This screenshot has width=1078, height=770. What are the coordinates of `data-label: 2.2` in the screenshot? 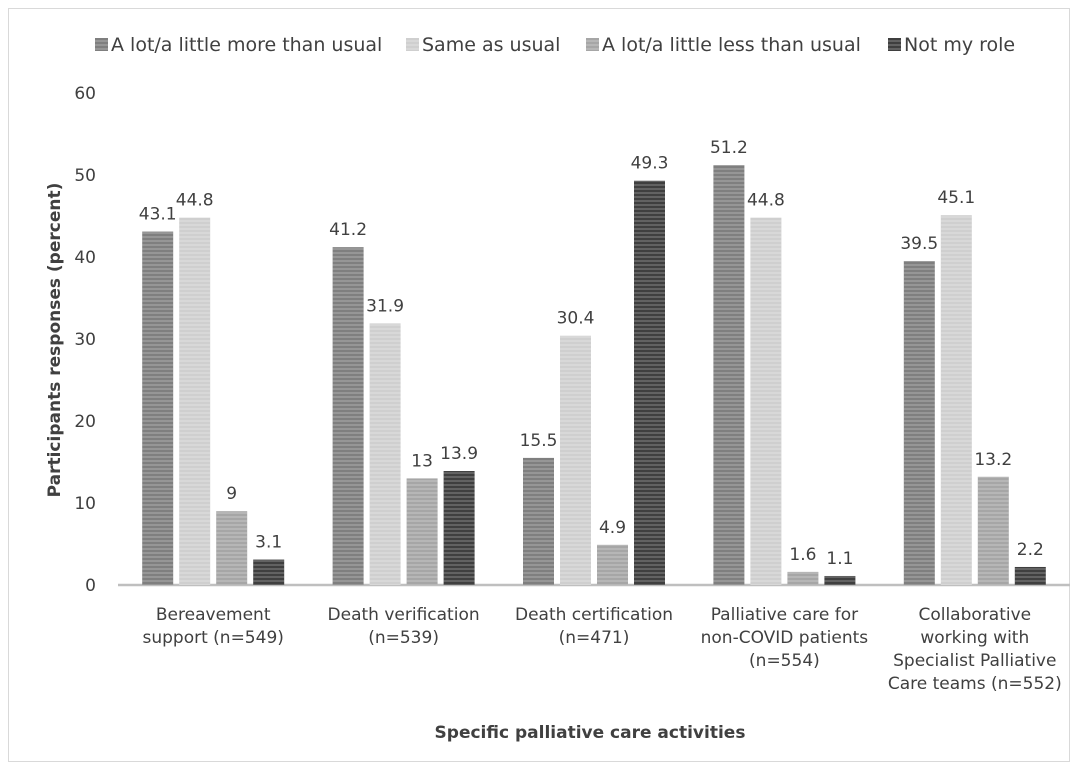 It's located at (1030, 550).